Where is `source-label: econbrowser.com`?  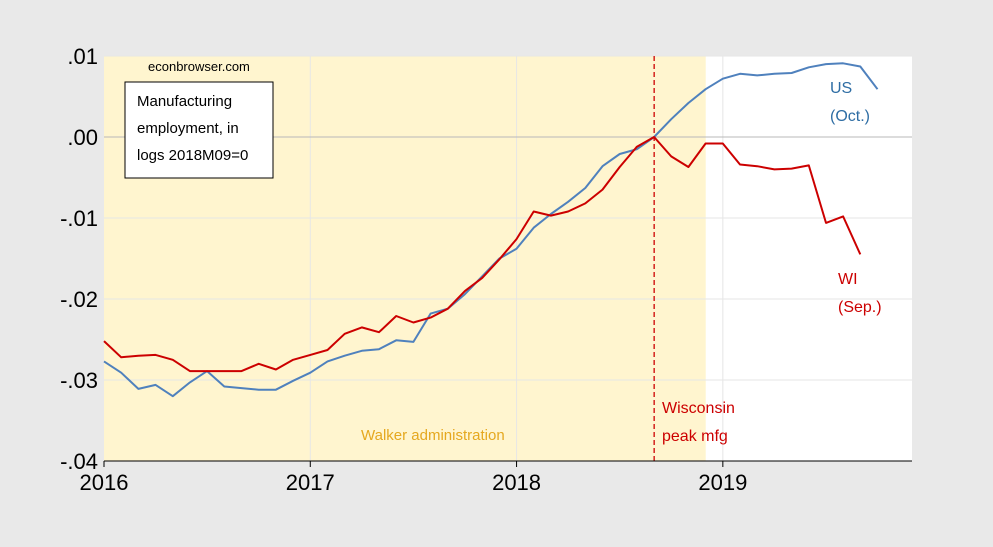
source-label: econbrowser.com is located at coordinates (199, 66).